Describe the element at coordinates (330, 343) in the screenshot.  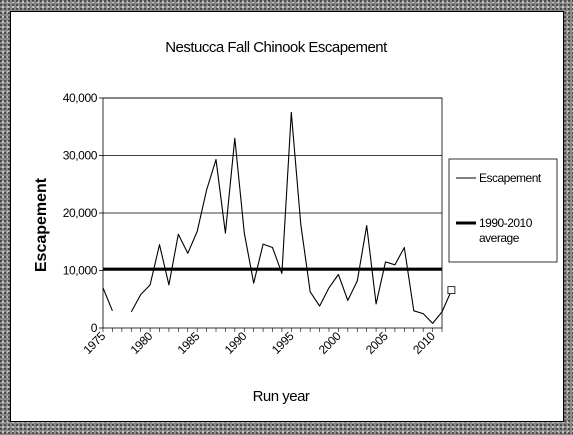
I see `x-tick-label-5: 2000` at that location.